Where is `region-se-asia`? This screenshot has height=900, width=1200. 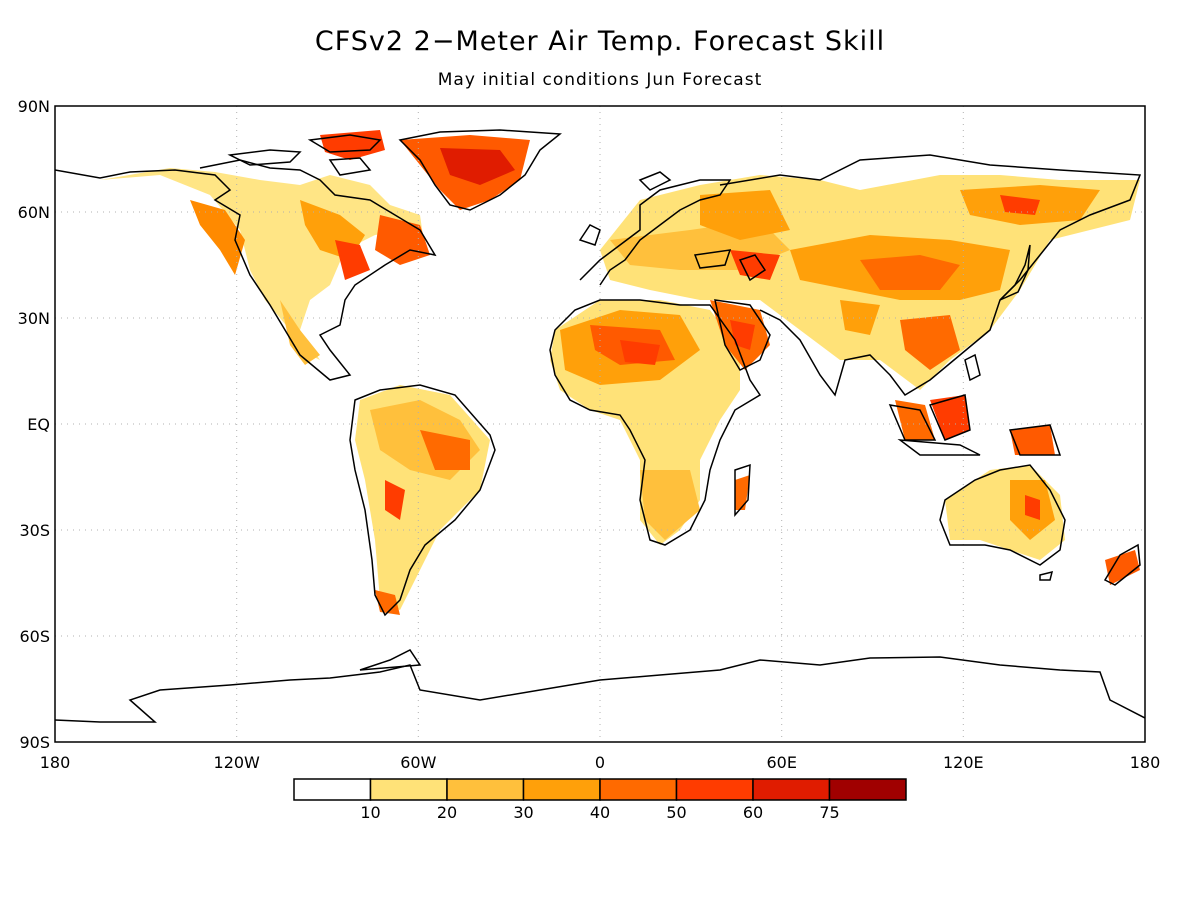 region-se-asia is located at coordinates (975, 425).